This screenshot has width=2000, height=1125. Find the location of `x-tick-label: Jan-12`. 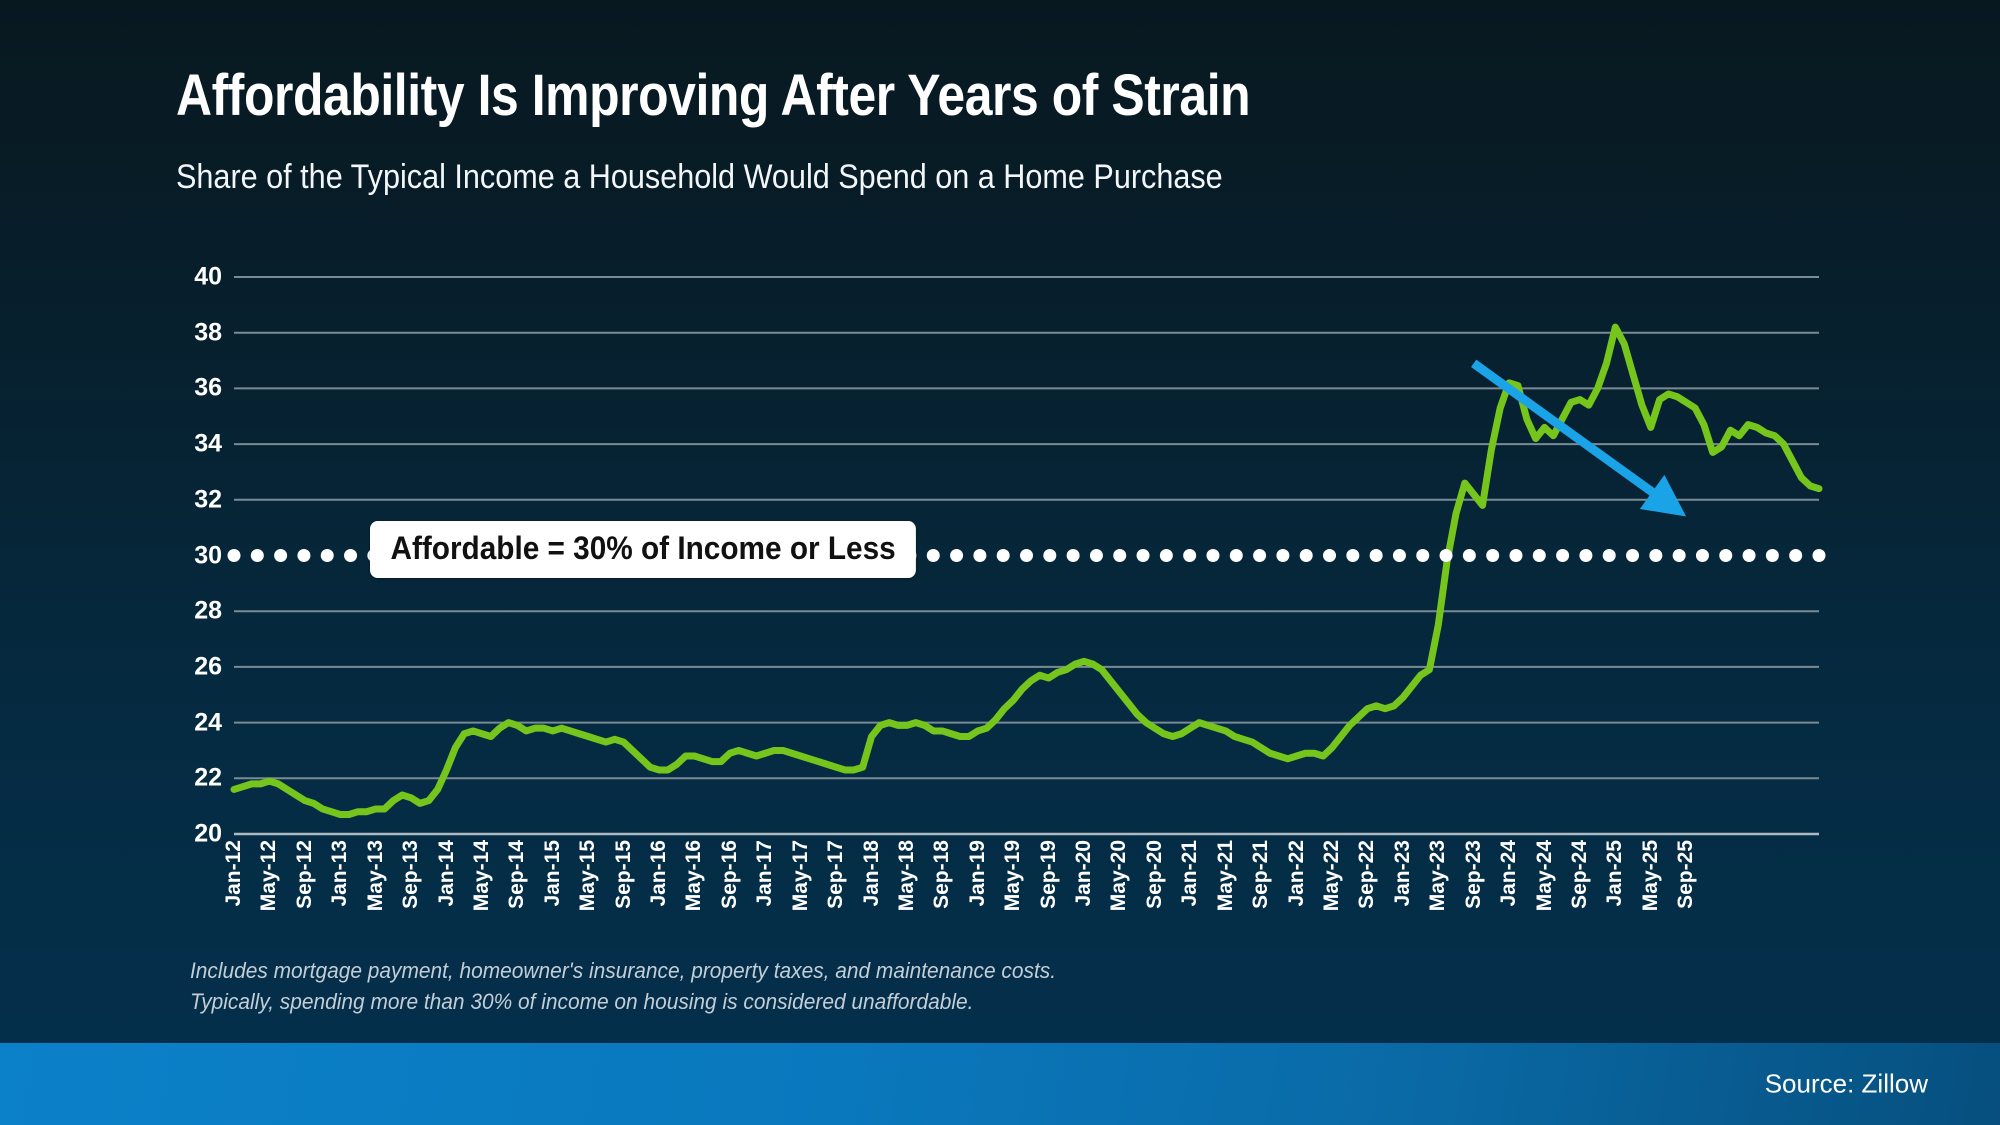

x-tick-label: Jan-12 is located at coordinates (233, 873).